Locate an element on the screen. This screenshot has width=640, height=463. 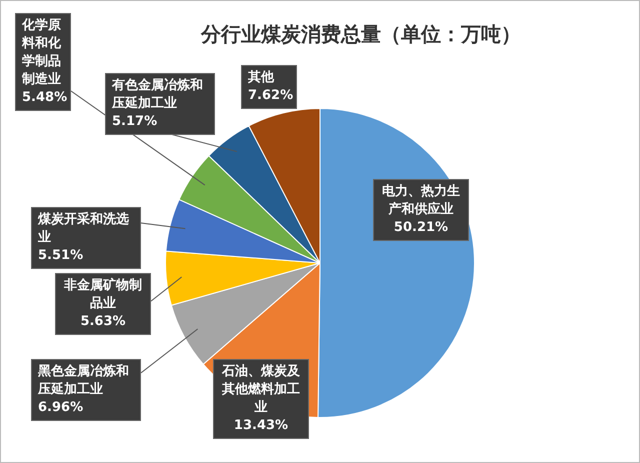
slice-label: 非金属矿物制品业 is located at coordinates (103, 295).